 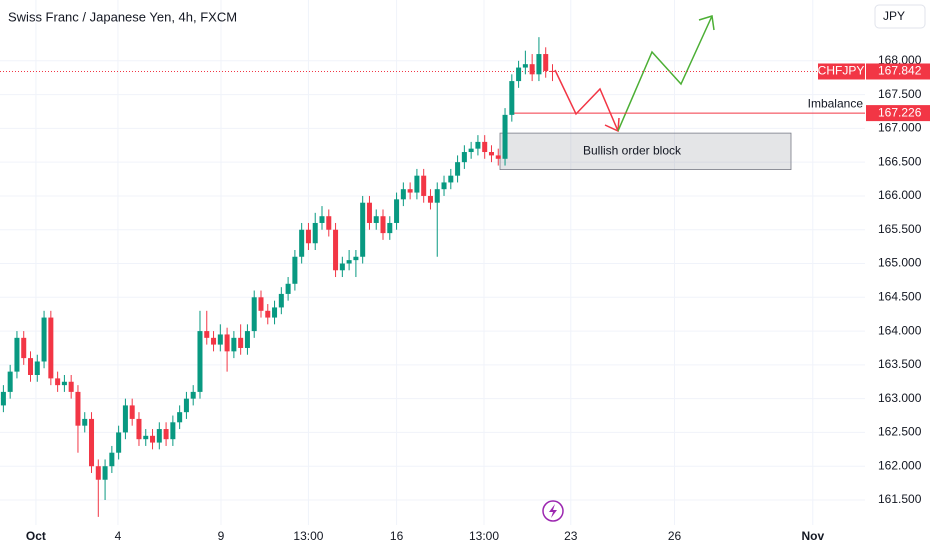 I want to click on imbalance-label: Imbalance, so click(x=836, y=103).